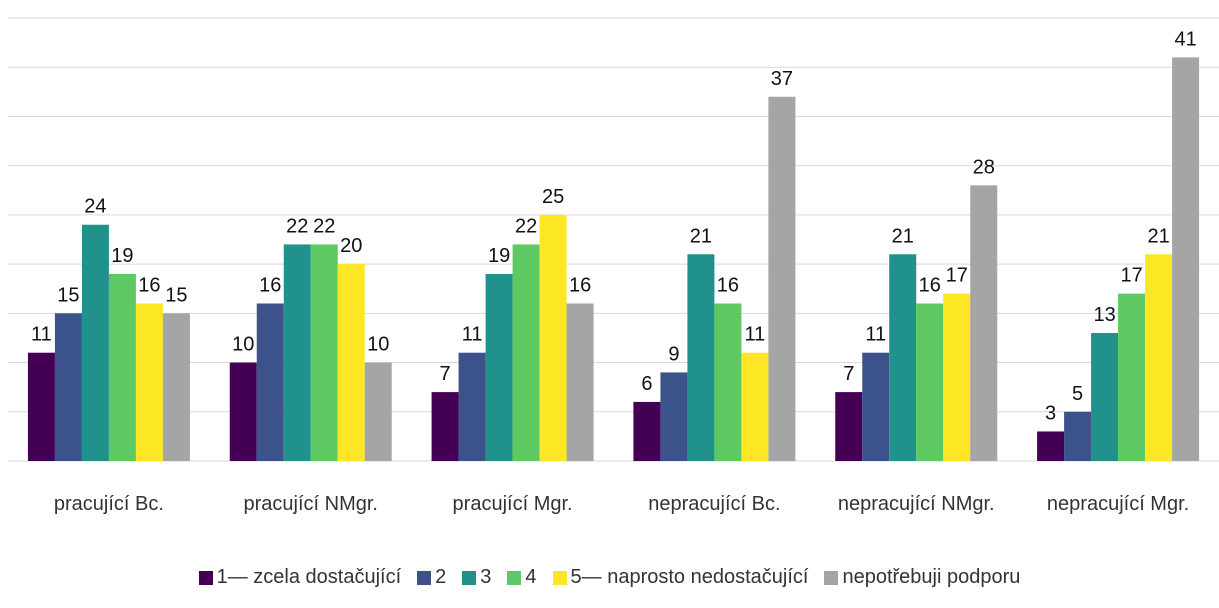 The image size is (1219, 608). Describe the element at coordinates (310, 504) in the screenshot. I see `x-tick-label: pracující NMgr.` at that location.